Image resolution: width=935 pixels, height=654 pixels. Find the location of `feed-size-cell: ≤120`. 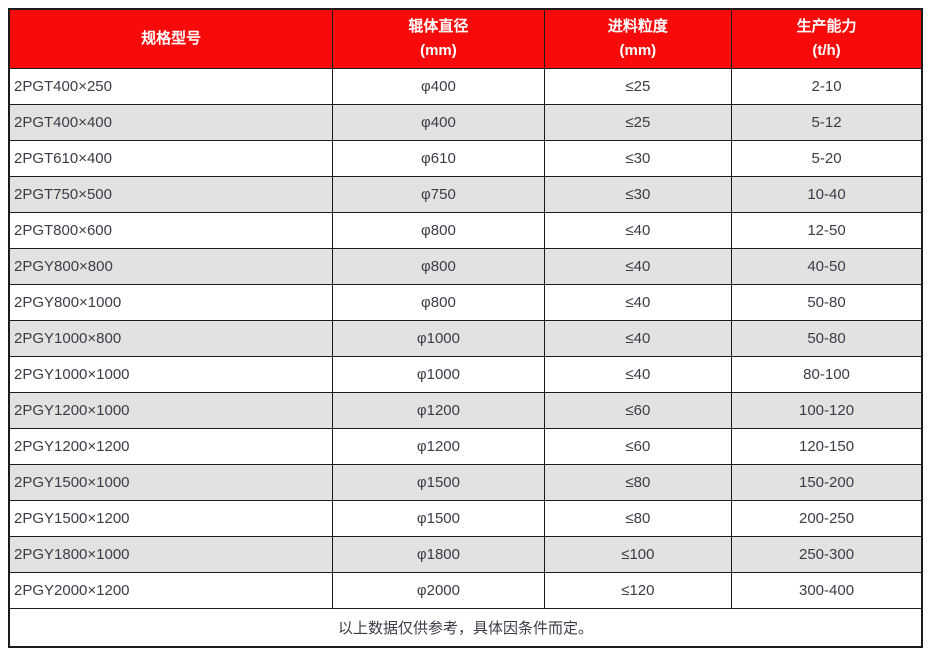

feed-size-cell: ≤120 is located at coordinates (638, 590).